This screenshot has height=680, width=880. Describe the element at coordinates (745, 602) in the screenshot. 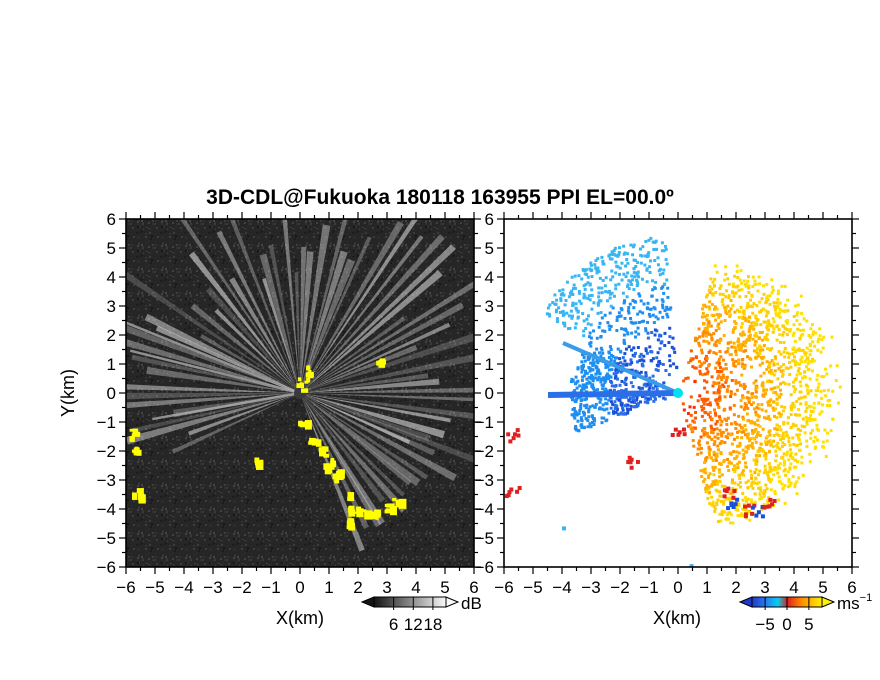

I see `colorbar-arrow-low` at that location.